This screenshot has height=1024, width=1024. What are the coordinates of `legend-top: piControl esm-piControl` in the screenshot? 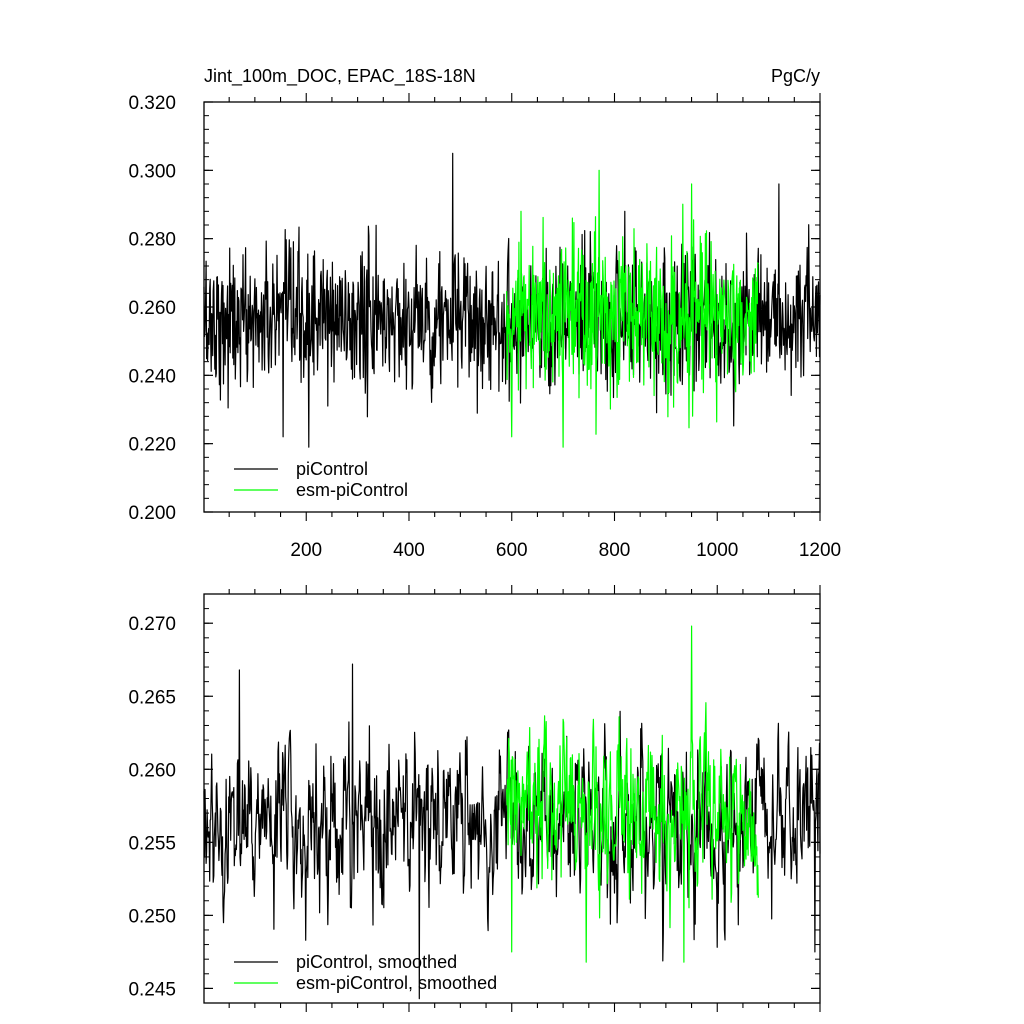 It's located at (321, 479).